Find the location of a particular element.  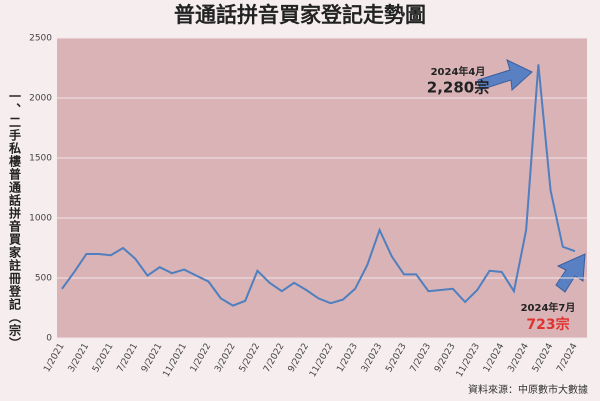

source: 資料來源：中原數市大數據 is located at coordinates (528, 389).